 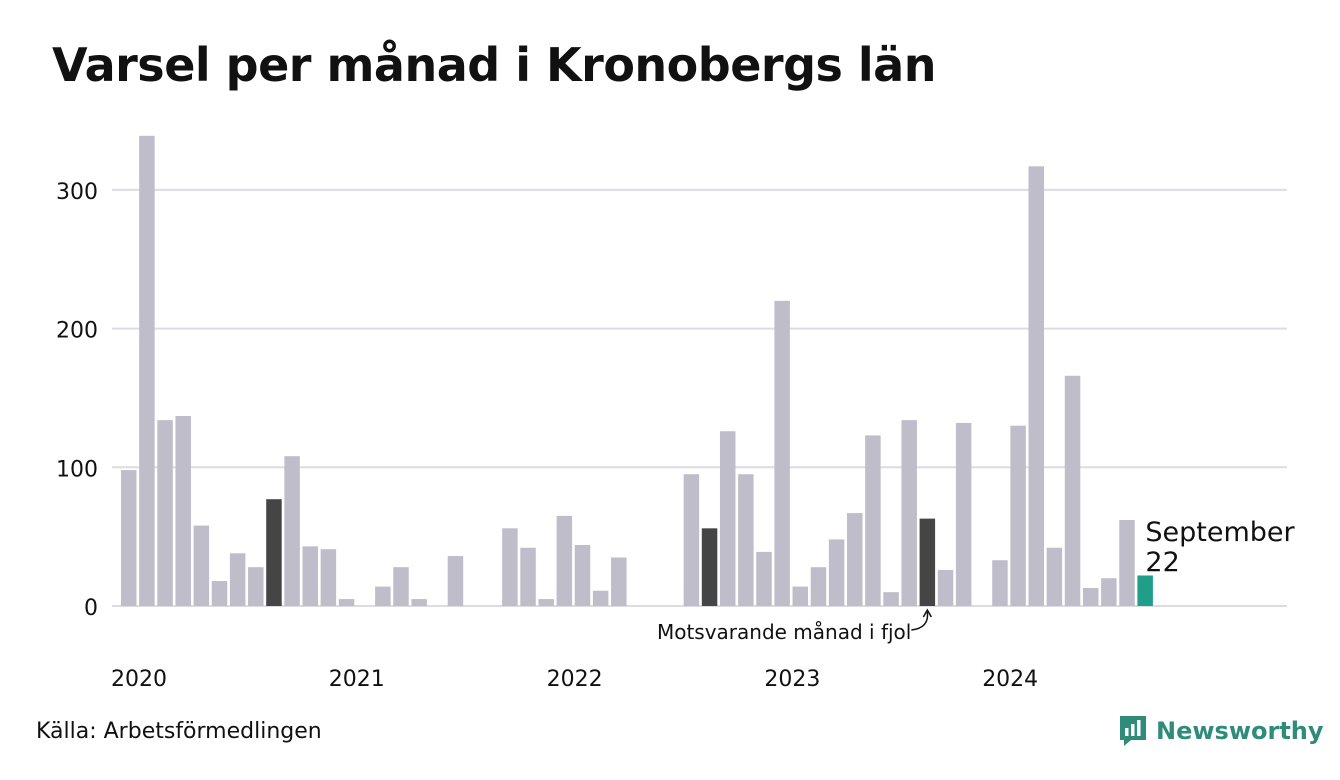 What do you see at coordinates (77, 331) in the screenshot?
I see `y-tick-label: 200` at bounding box center [77, 331].